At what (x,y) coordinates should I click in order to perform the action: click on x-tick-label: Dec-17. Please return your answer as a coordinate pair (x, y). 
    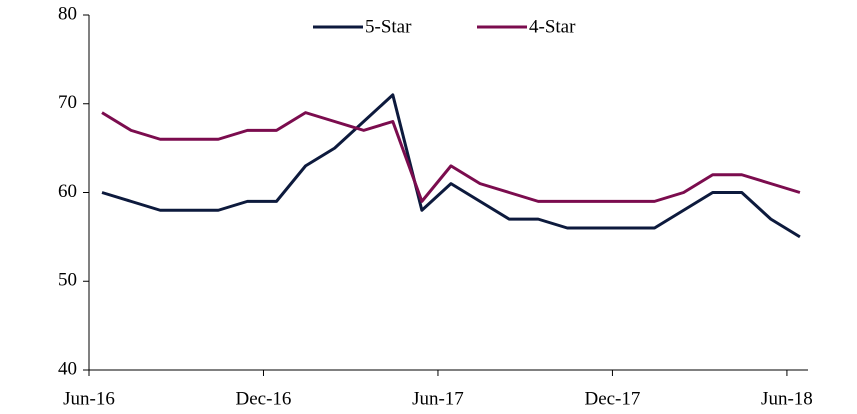
    Looking at the image, I should click on (612, 398).